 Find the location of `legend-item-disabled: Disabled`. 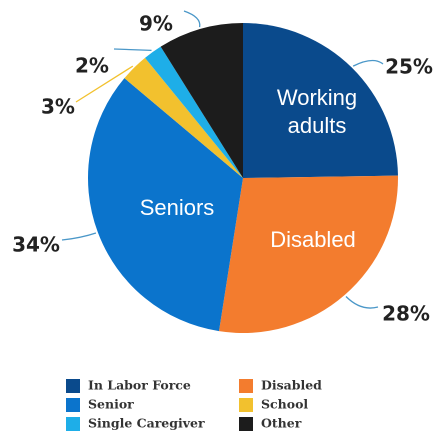

legend-item-disabled: Disabled is located at coordinates (280, 385).